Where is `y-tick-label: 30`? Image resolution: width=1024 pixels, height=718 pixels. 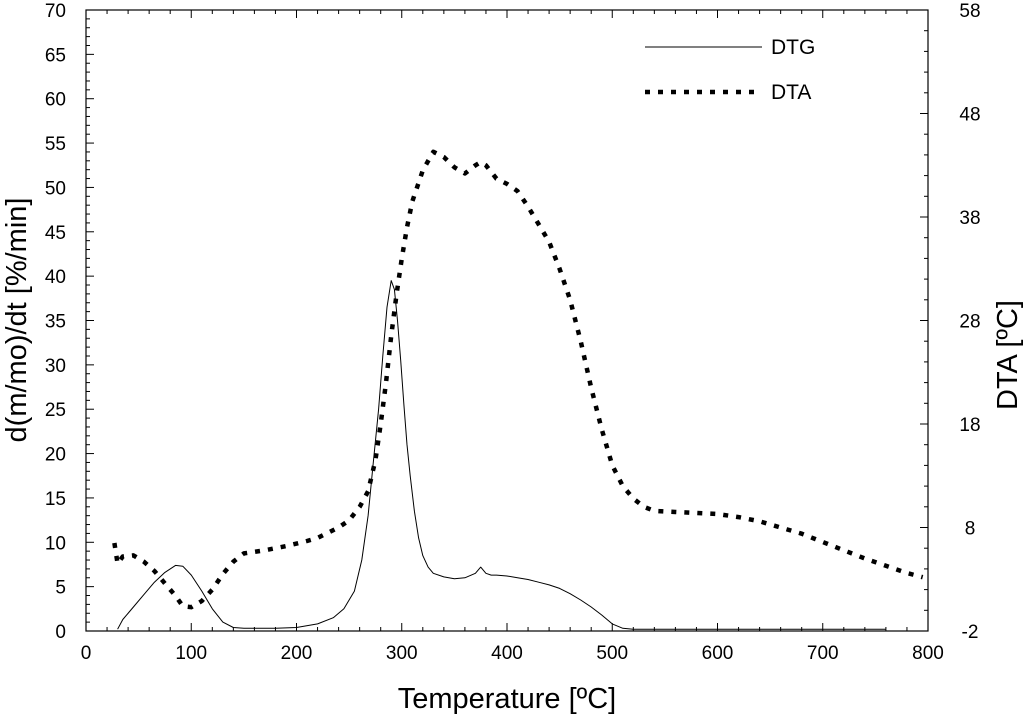 y-tick-label: 30 is located at coordinates (55, 366).